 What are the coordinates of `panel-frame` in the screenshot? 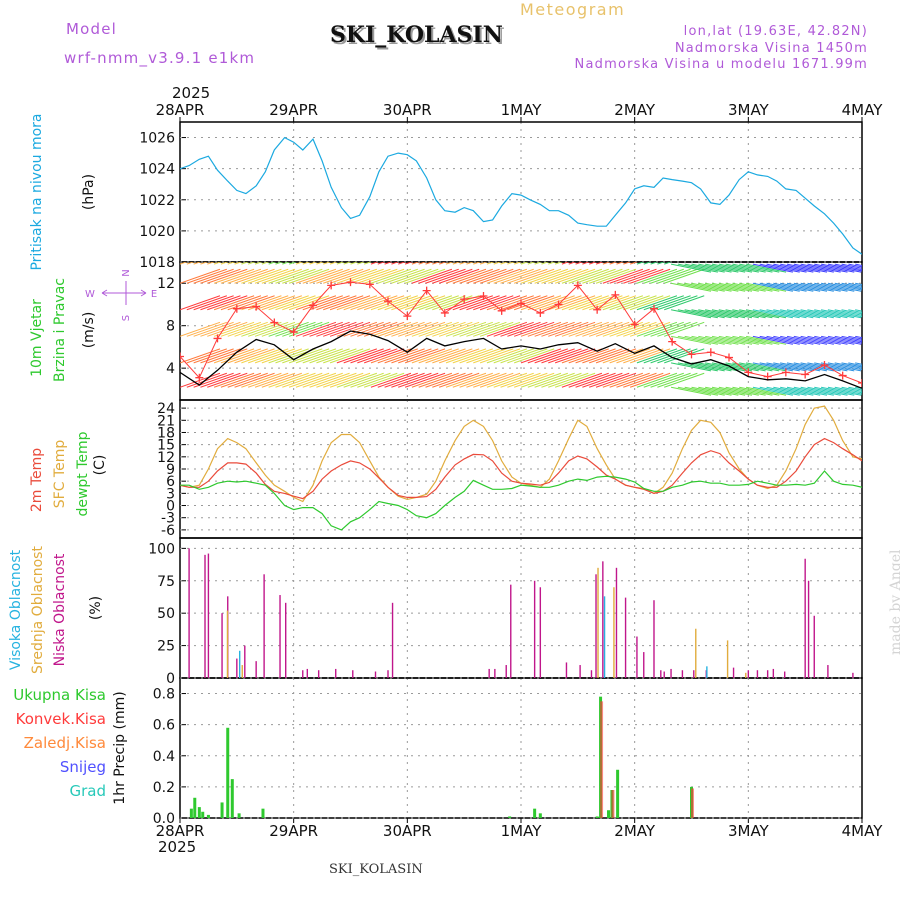 It's located at (521, 331).